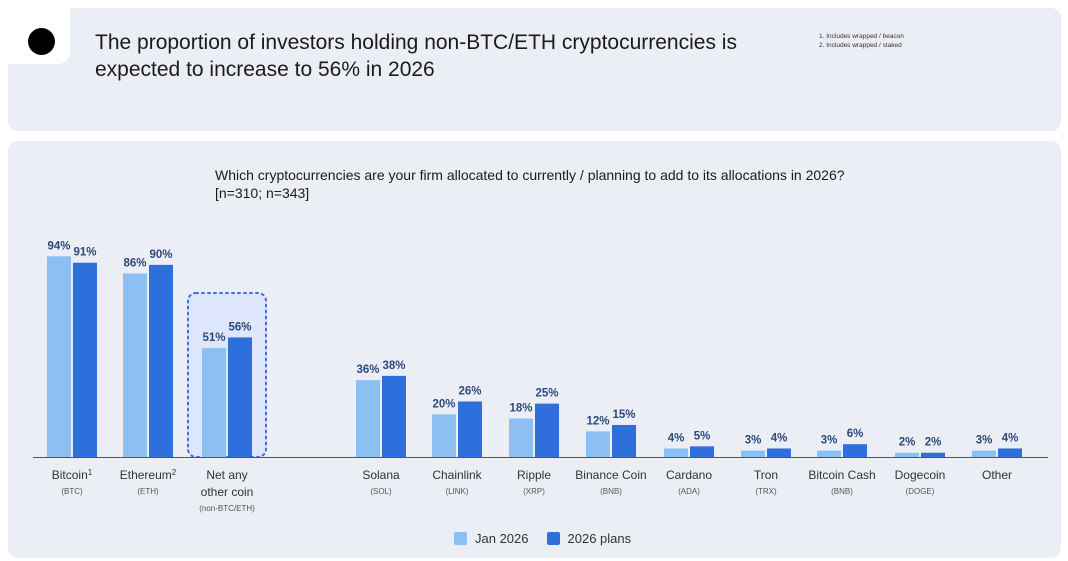 This screenshot has width=1068, height=561. I want to click on value-label-chainlink-2026-plans: 26%, so click(469, 391).